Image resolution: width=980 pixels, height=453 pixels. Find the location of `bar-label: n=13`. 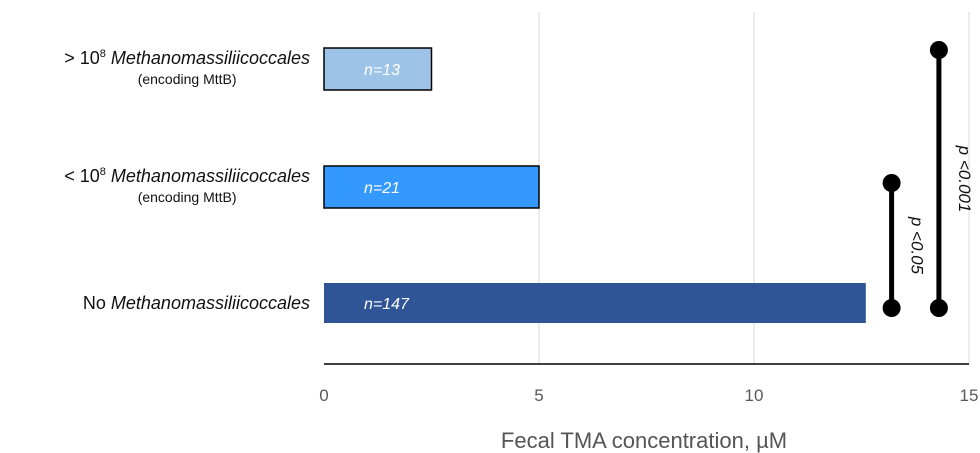

bar-label: n=13 is located at coordinates (382, 70).